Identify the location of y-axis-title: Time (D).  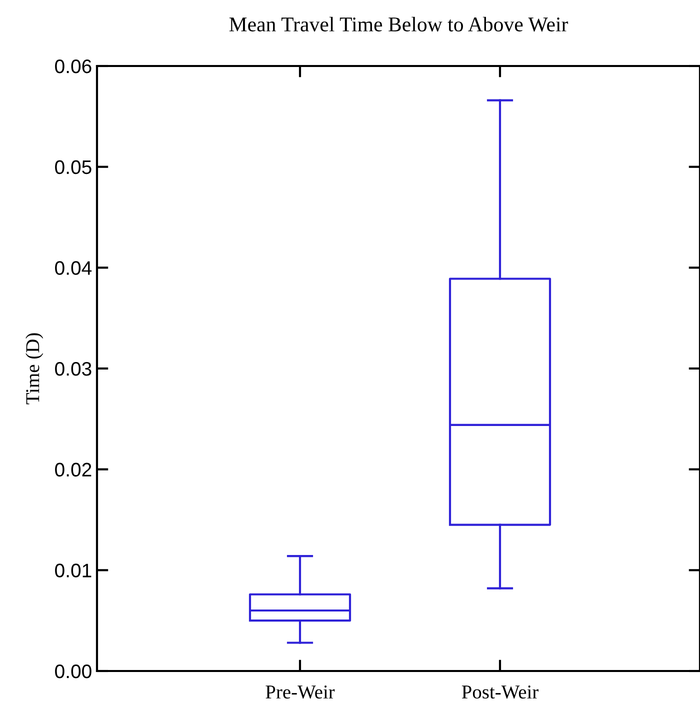
(35, 368).